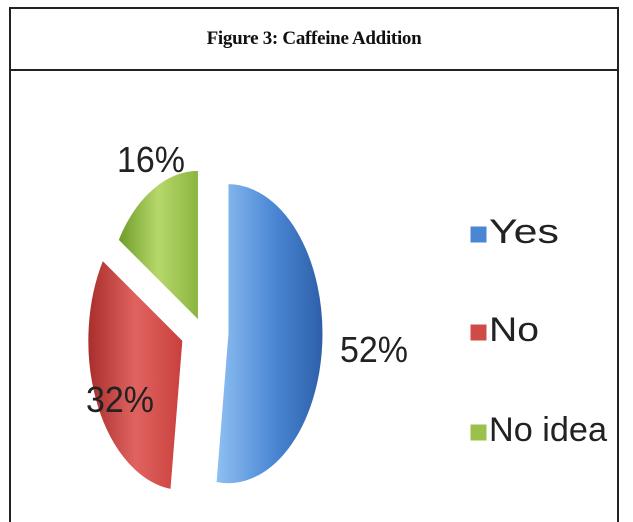 The height and width of the screenshot is (522, 633). What do you see at coordinates (548, 430) in the screenshot?
I see `legend-label-no-idea: No idea` at bounding box center [548, 430].